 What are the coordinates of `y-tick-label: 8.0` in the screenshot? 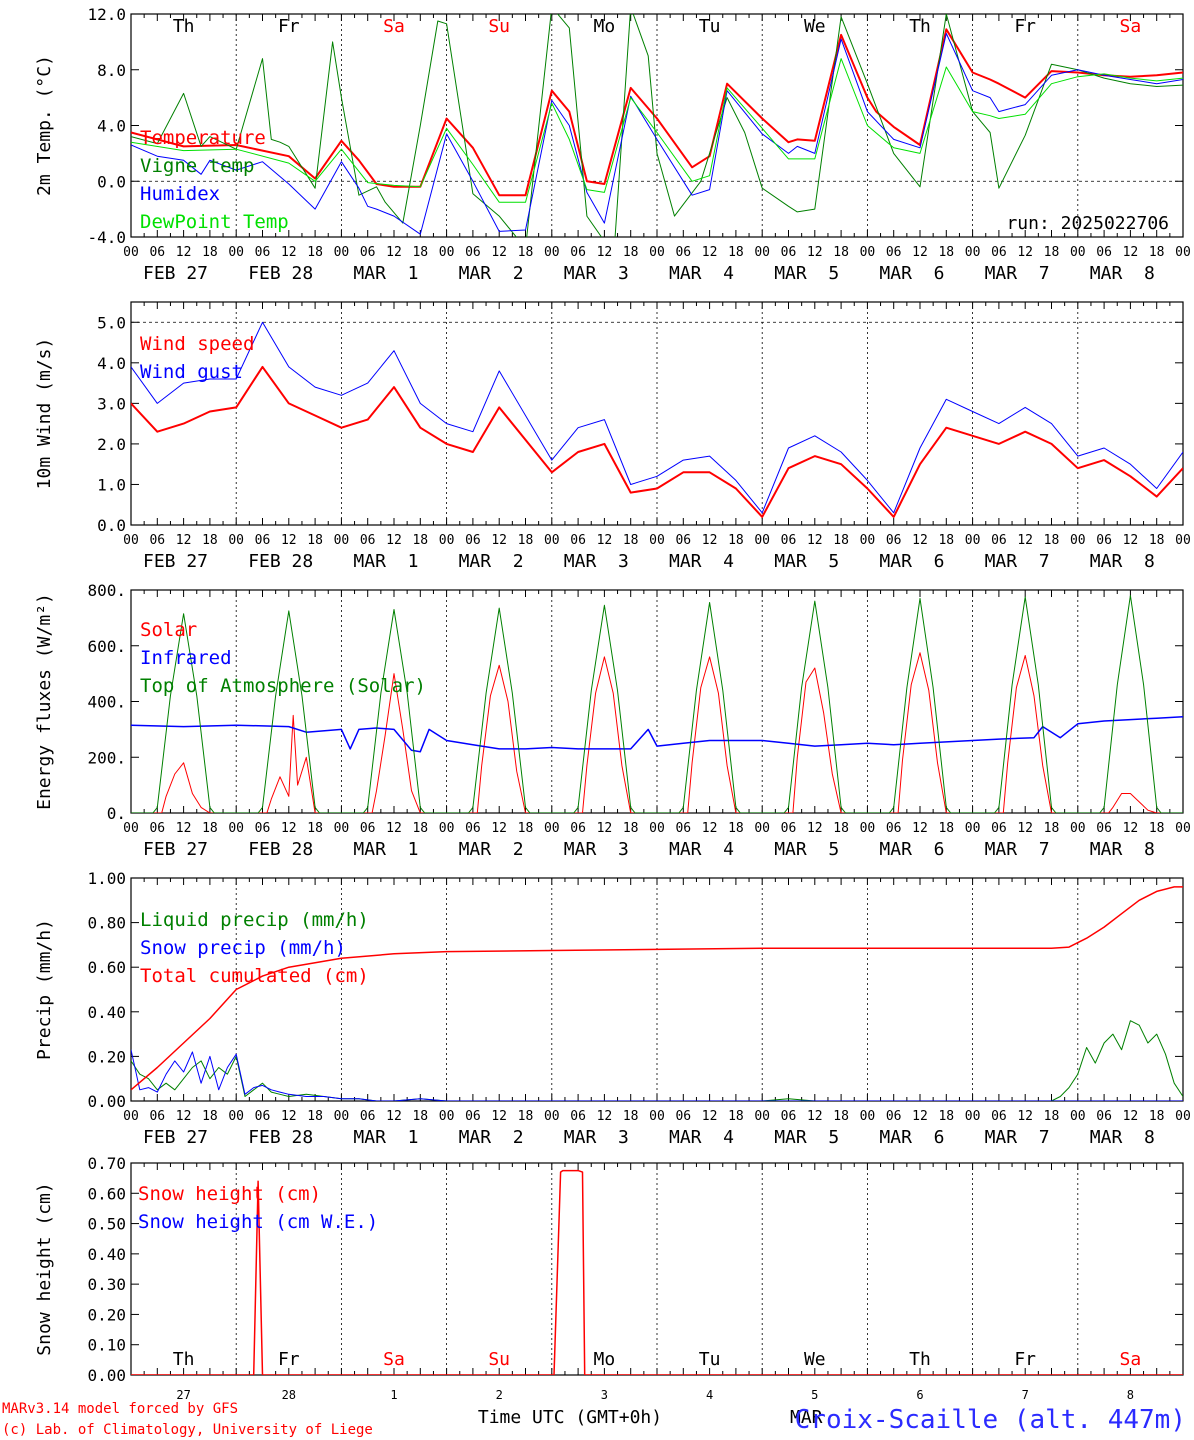 It's located at (111, 70).